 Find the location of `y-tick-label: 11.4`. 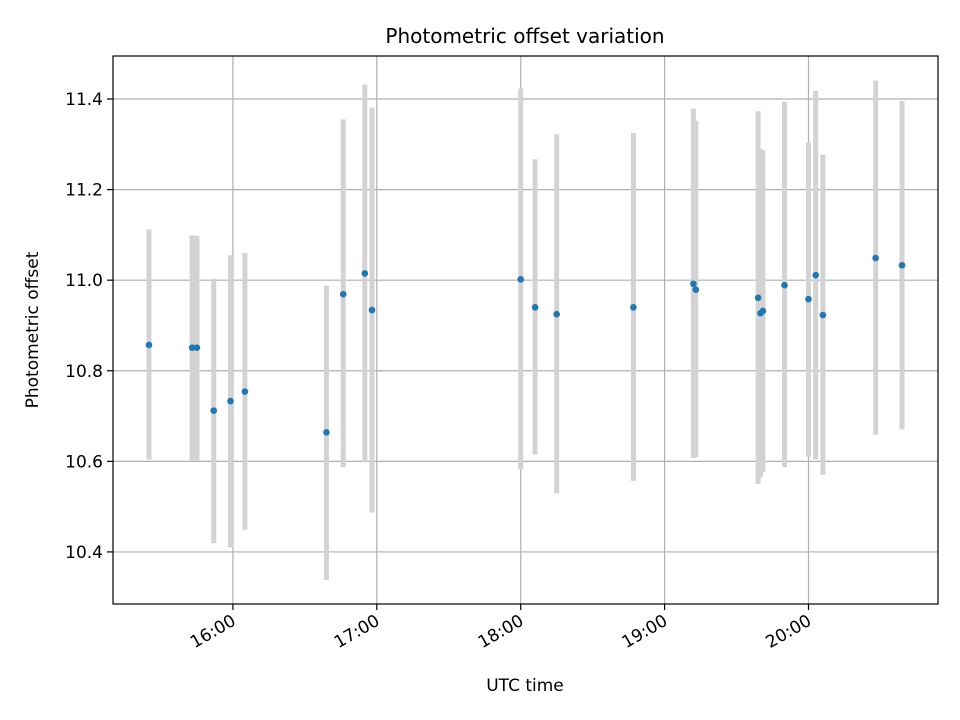

y-tick-label: 11.4 is located at coordinates (84, 100).